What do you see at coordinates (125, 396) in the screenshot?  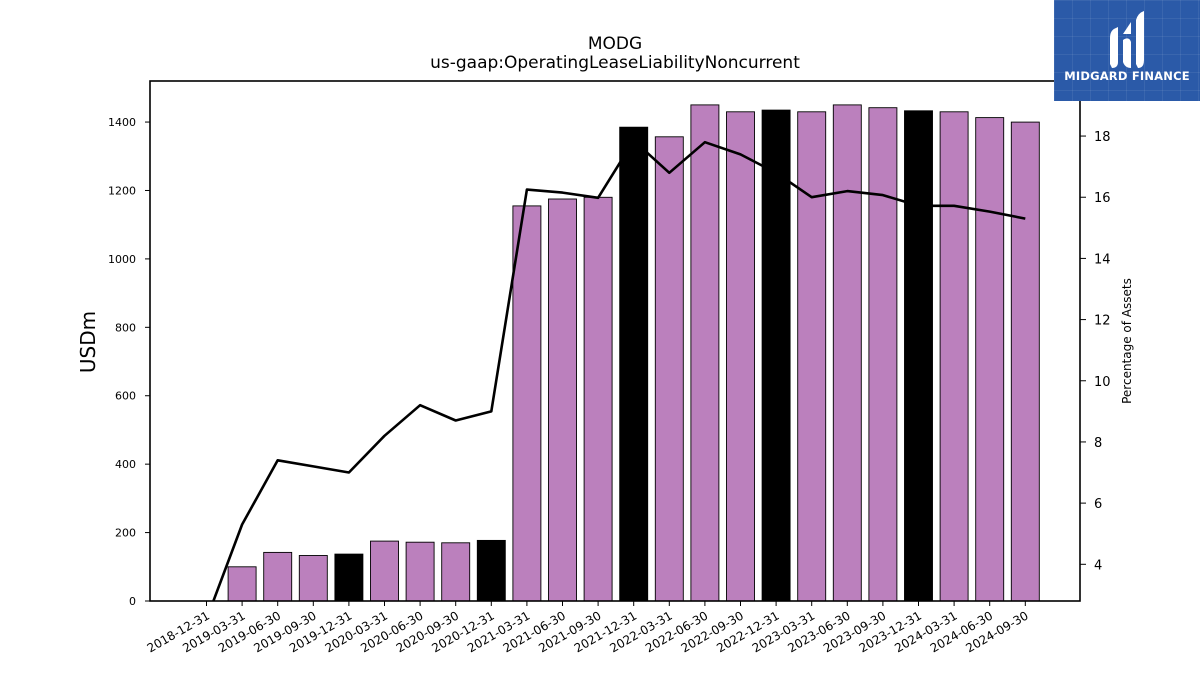 I see `y-tick-label: 600` at bounding box center [125, 396].